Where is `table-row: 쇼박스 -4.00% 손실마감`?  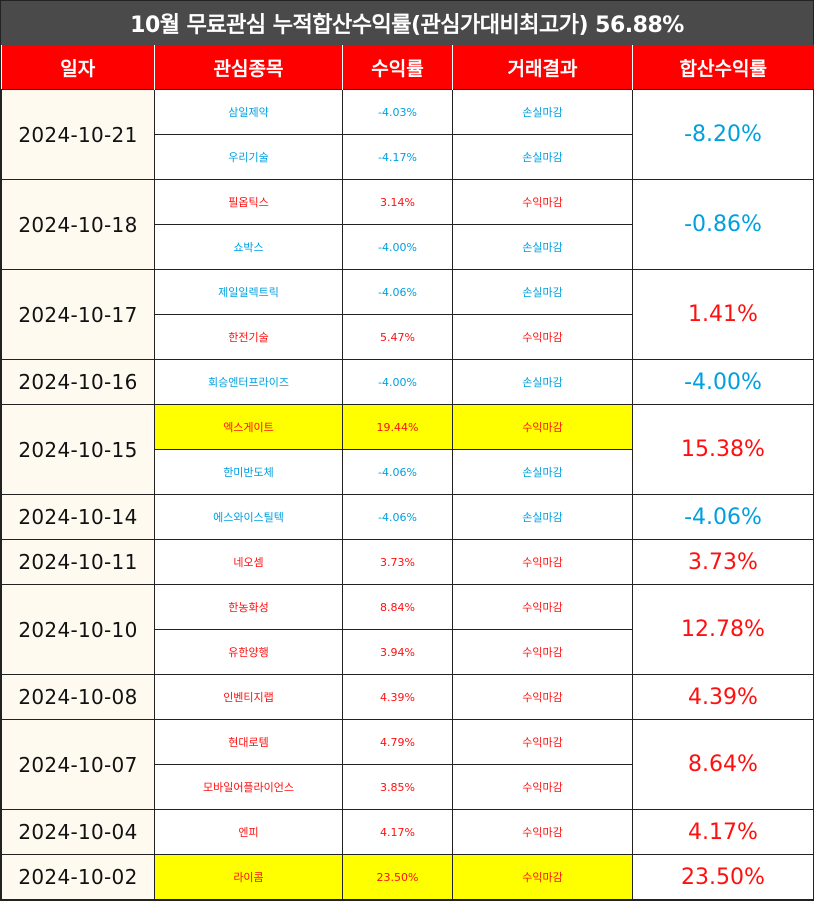
table-row: 쇼박스 -4.00% 손실마감 is located at coordinates (408, 247).